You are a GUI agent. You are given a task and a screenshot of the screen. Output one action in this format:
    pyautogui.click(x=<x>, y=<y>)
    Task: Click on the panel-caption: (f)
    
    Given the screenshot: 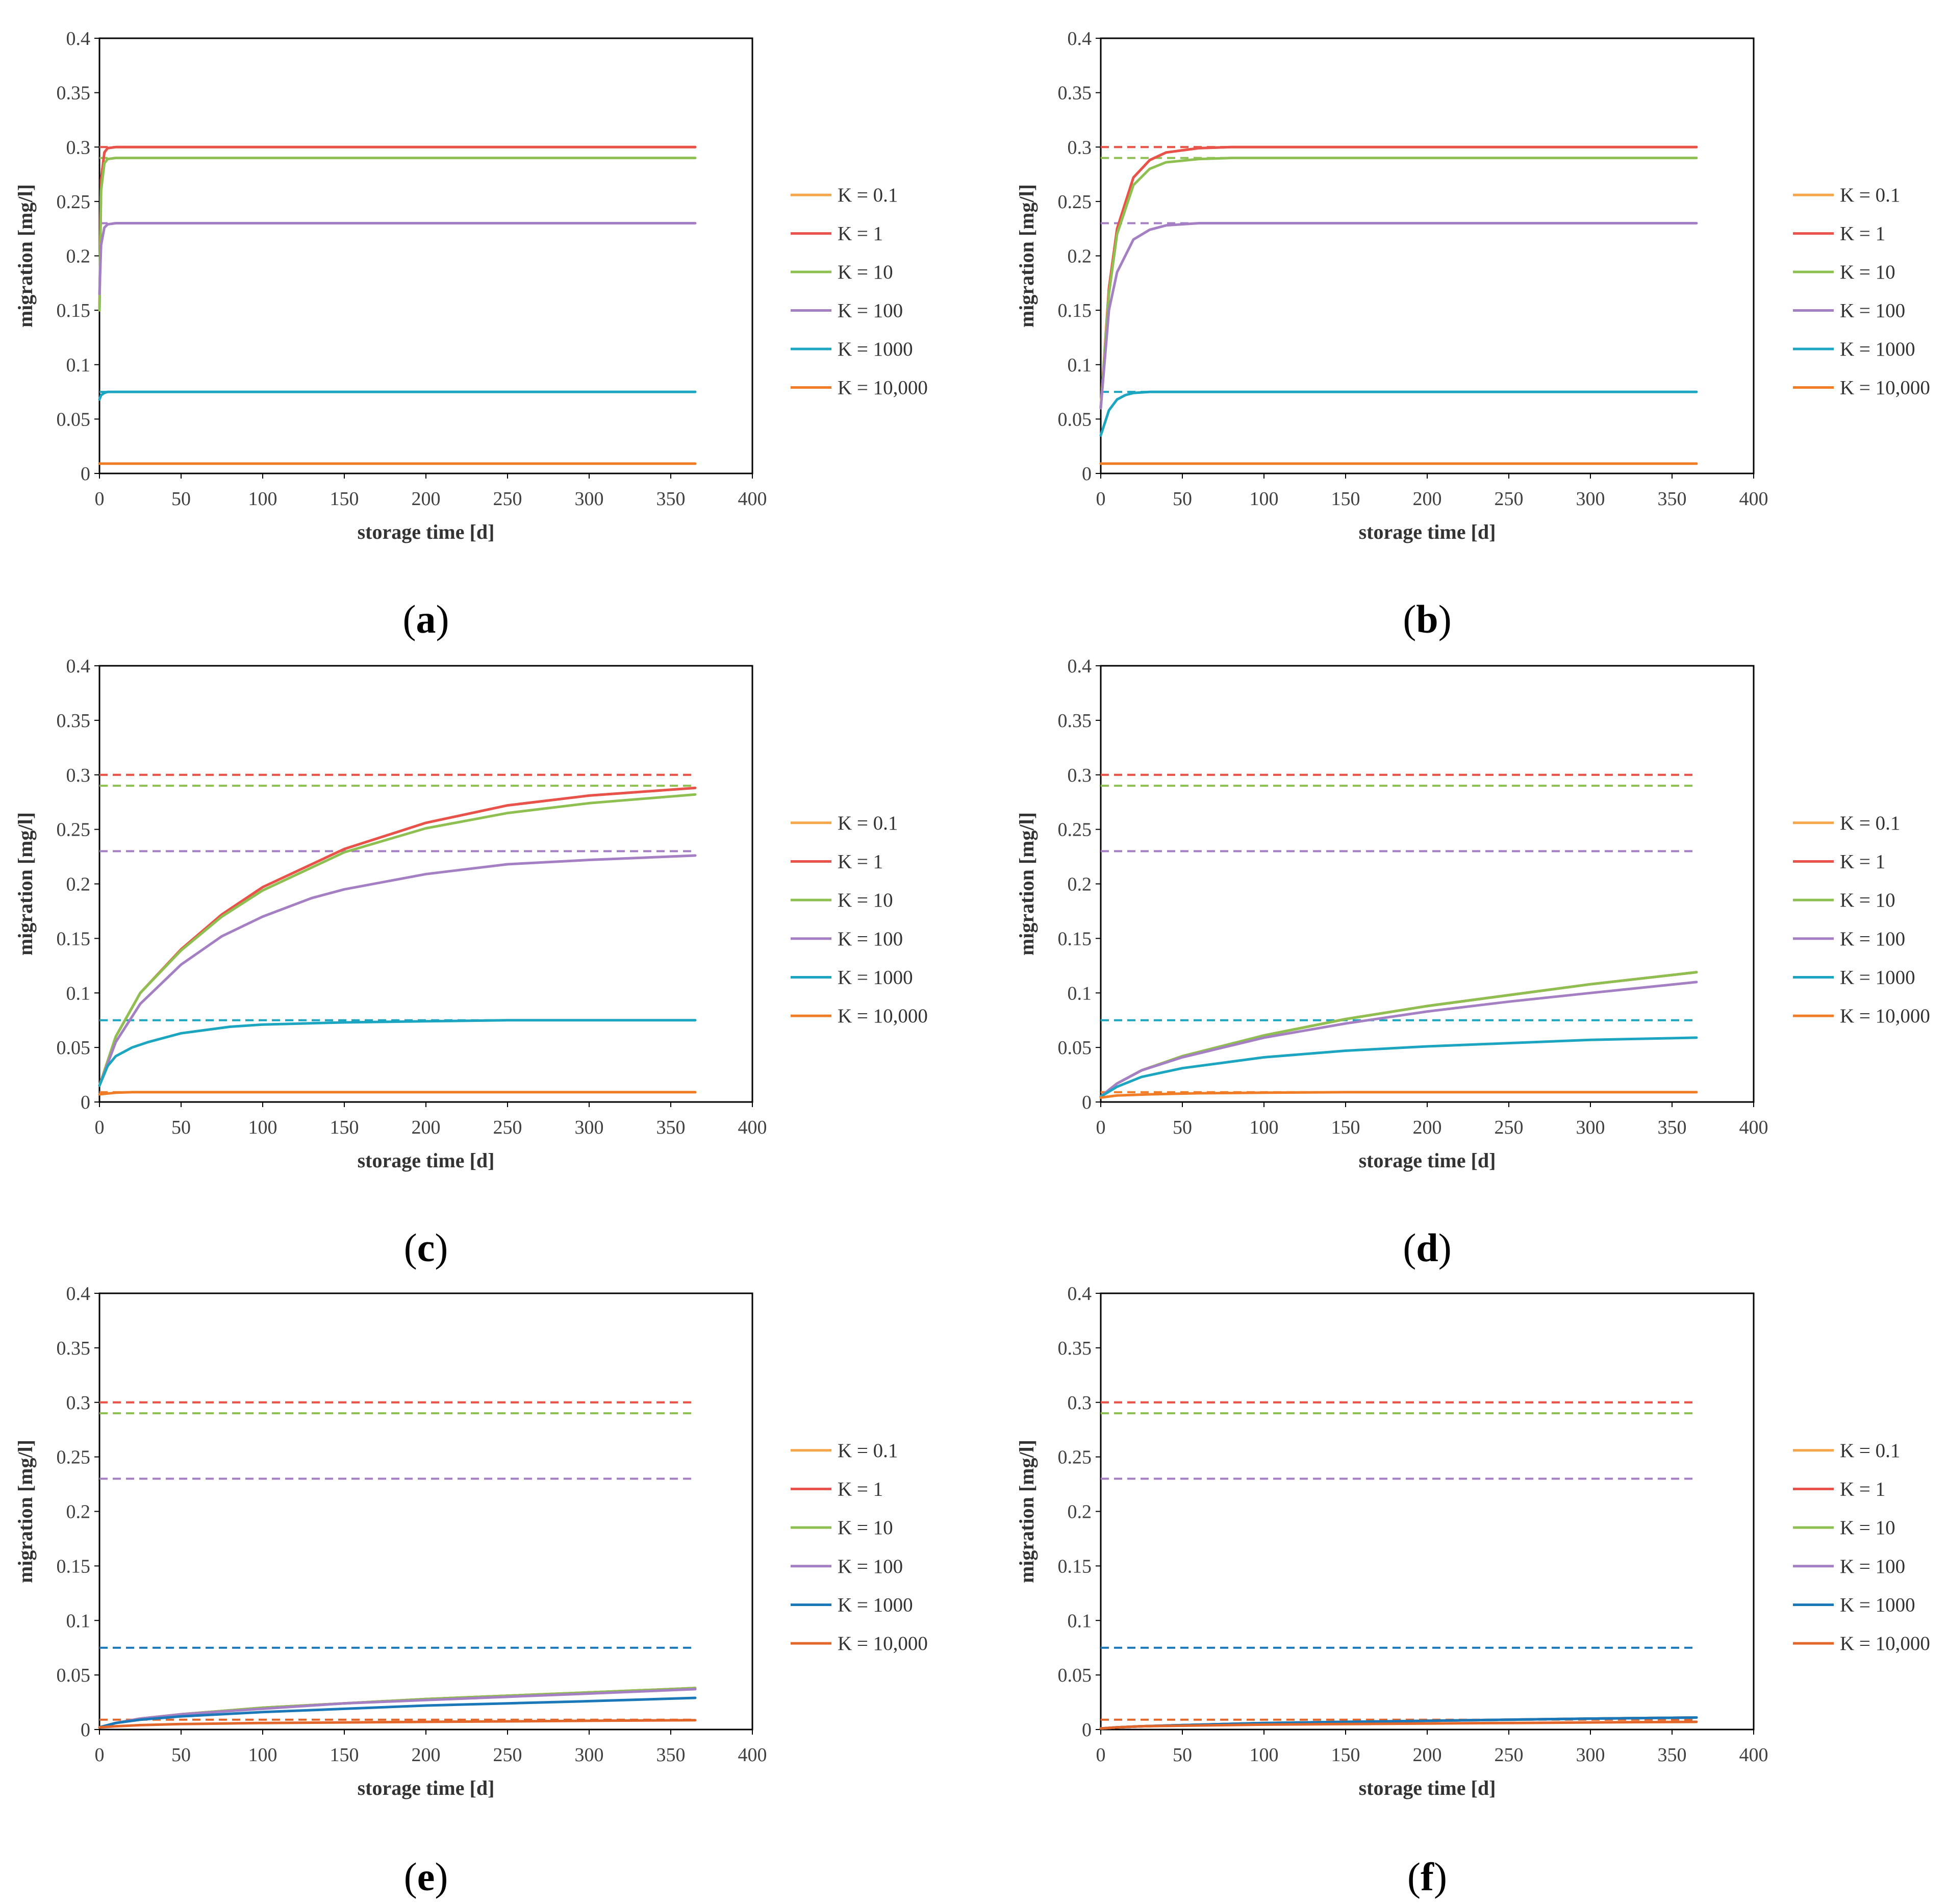 What is the action you would take?
    pyautogui.click(x=1427, y=1877)
    